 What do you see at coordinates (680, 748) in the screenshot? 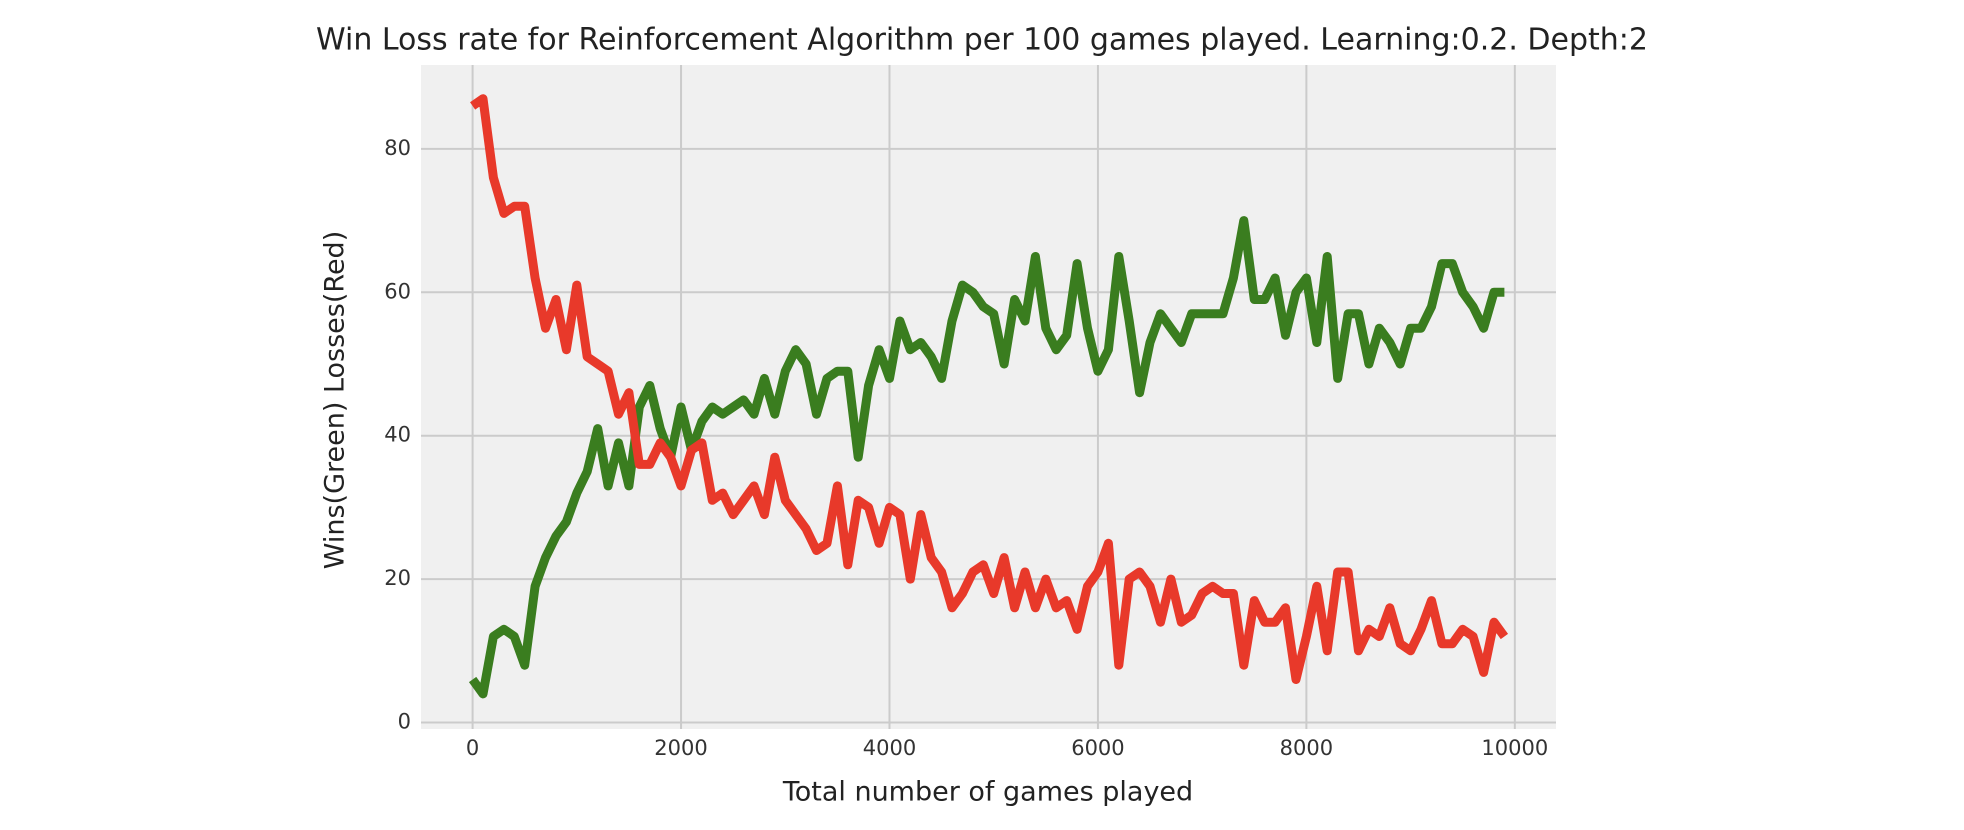
I see `x-tick-label: 2000` at bounding box center [680, 748].